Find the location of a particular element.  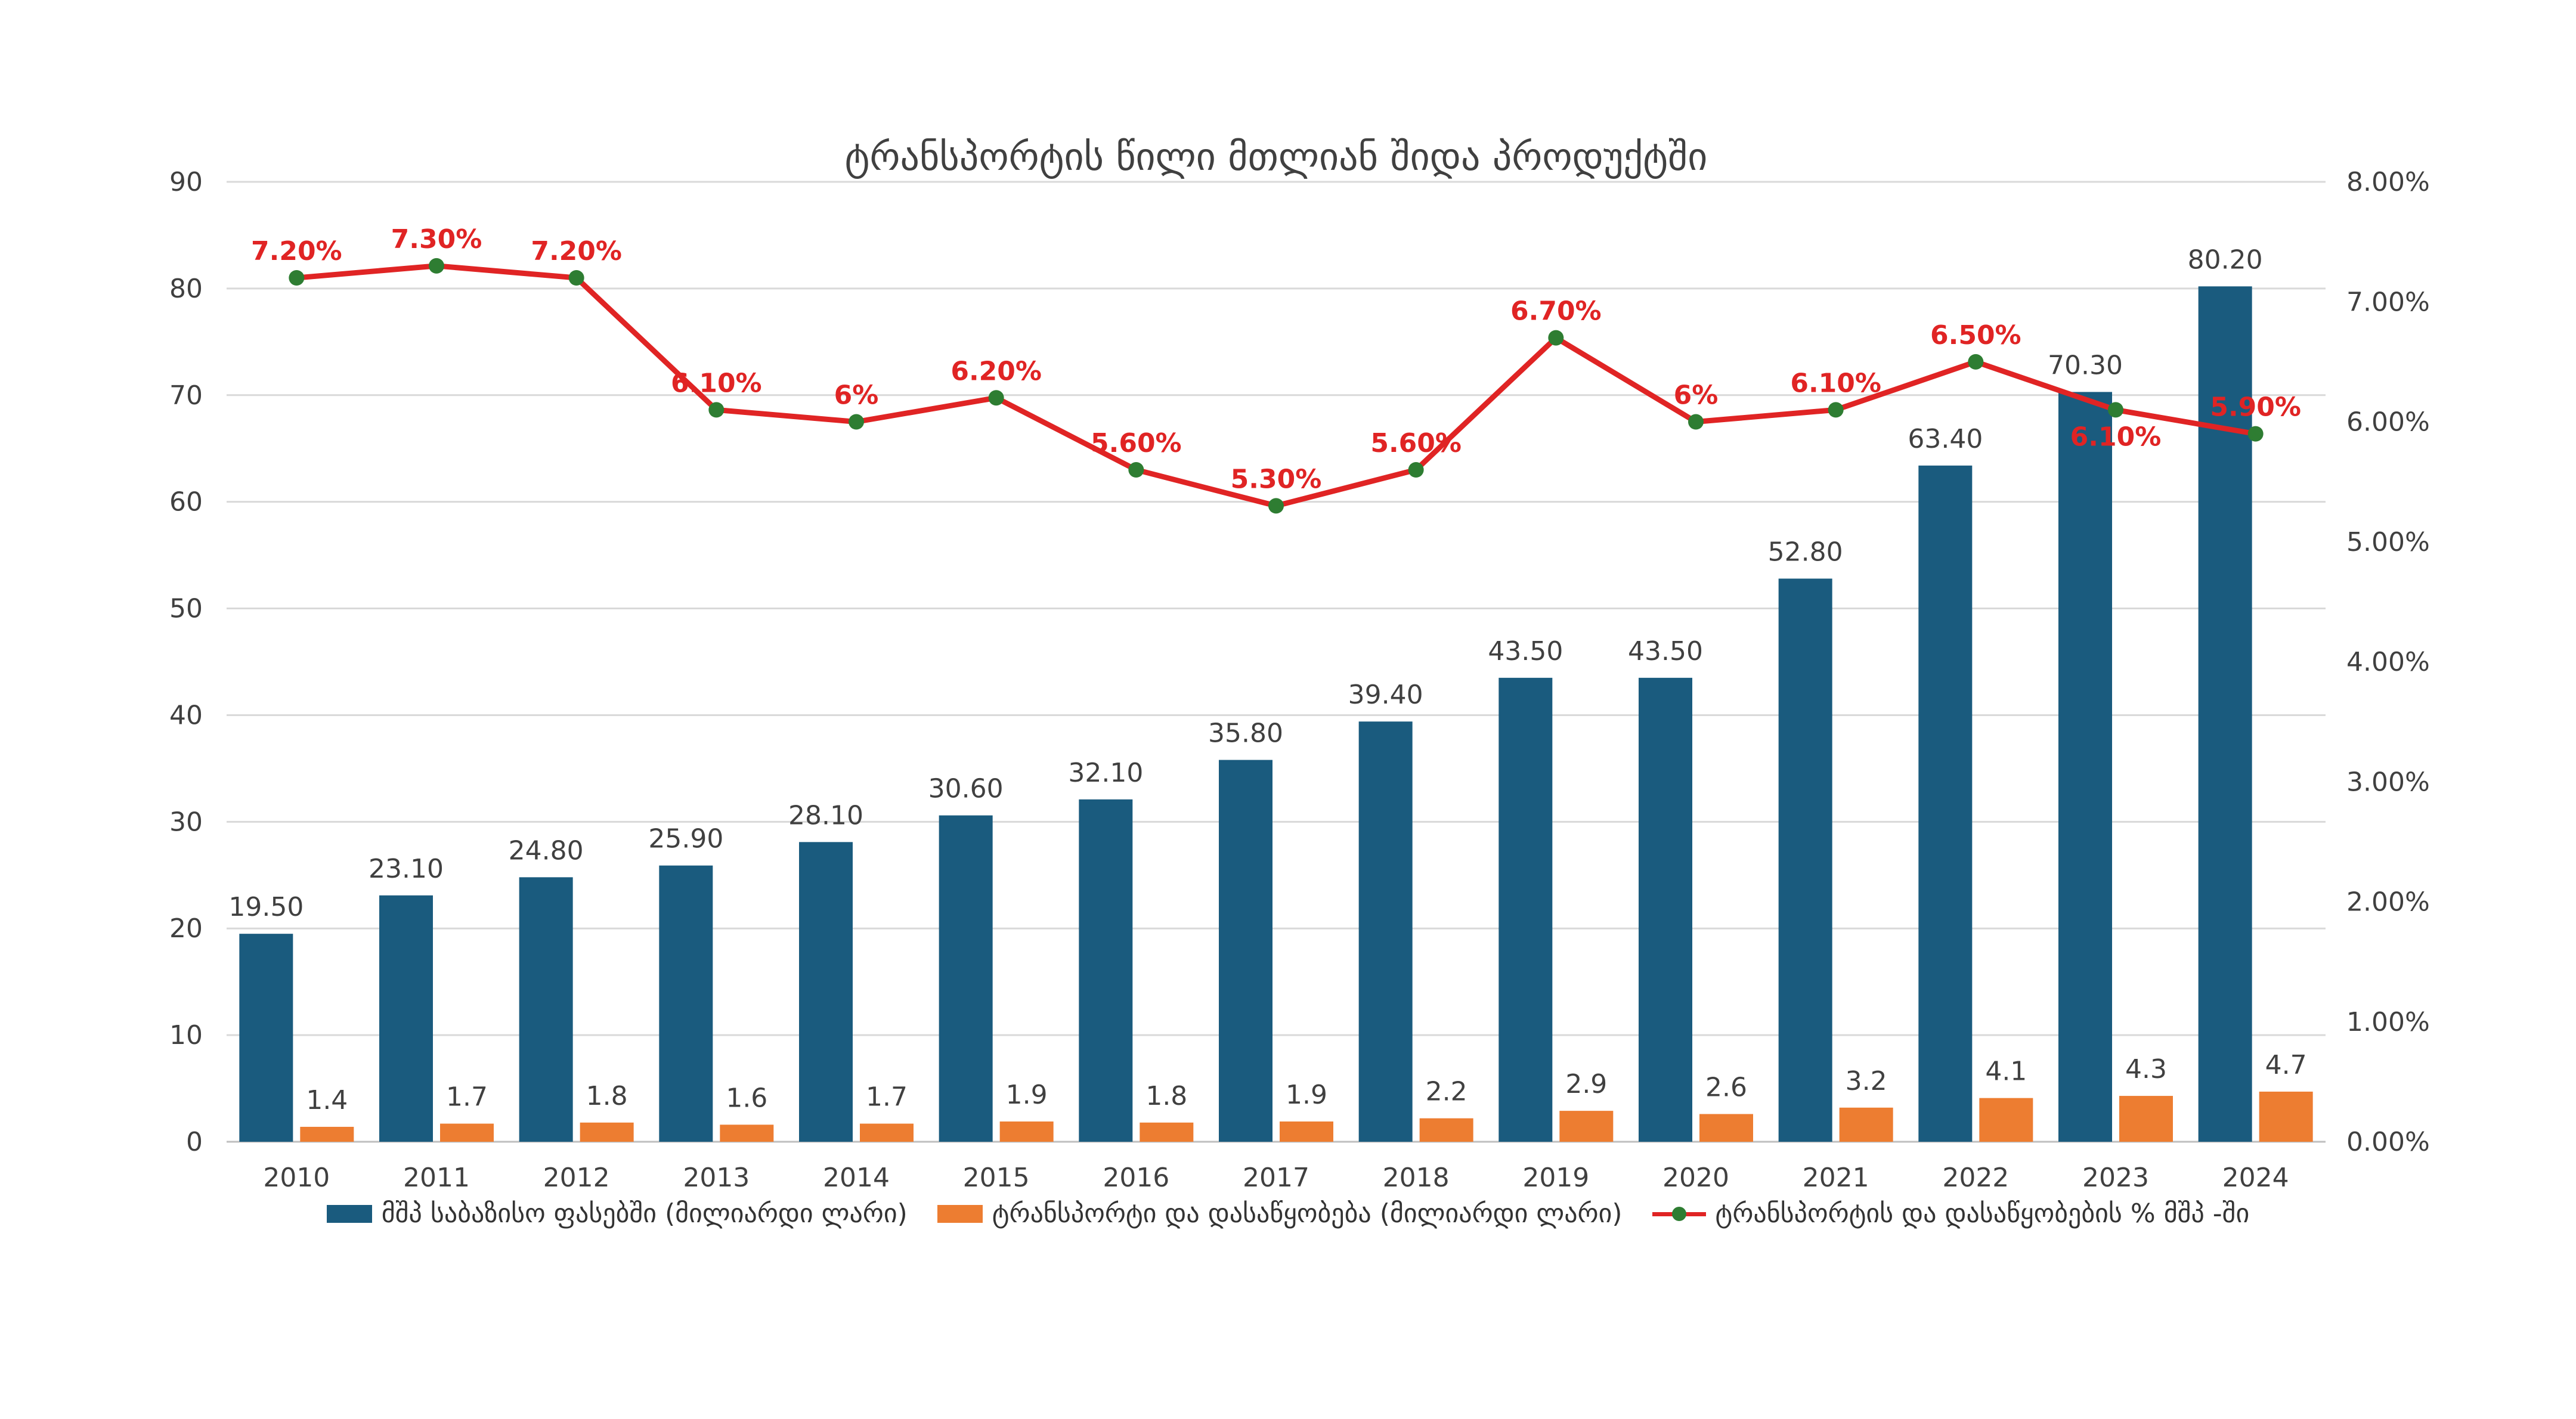

x-tick-label: 2010 is located at coordinates (297, 1178).